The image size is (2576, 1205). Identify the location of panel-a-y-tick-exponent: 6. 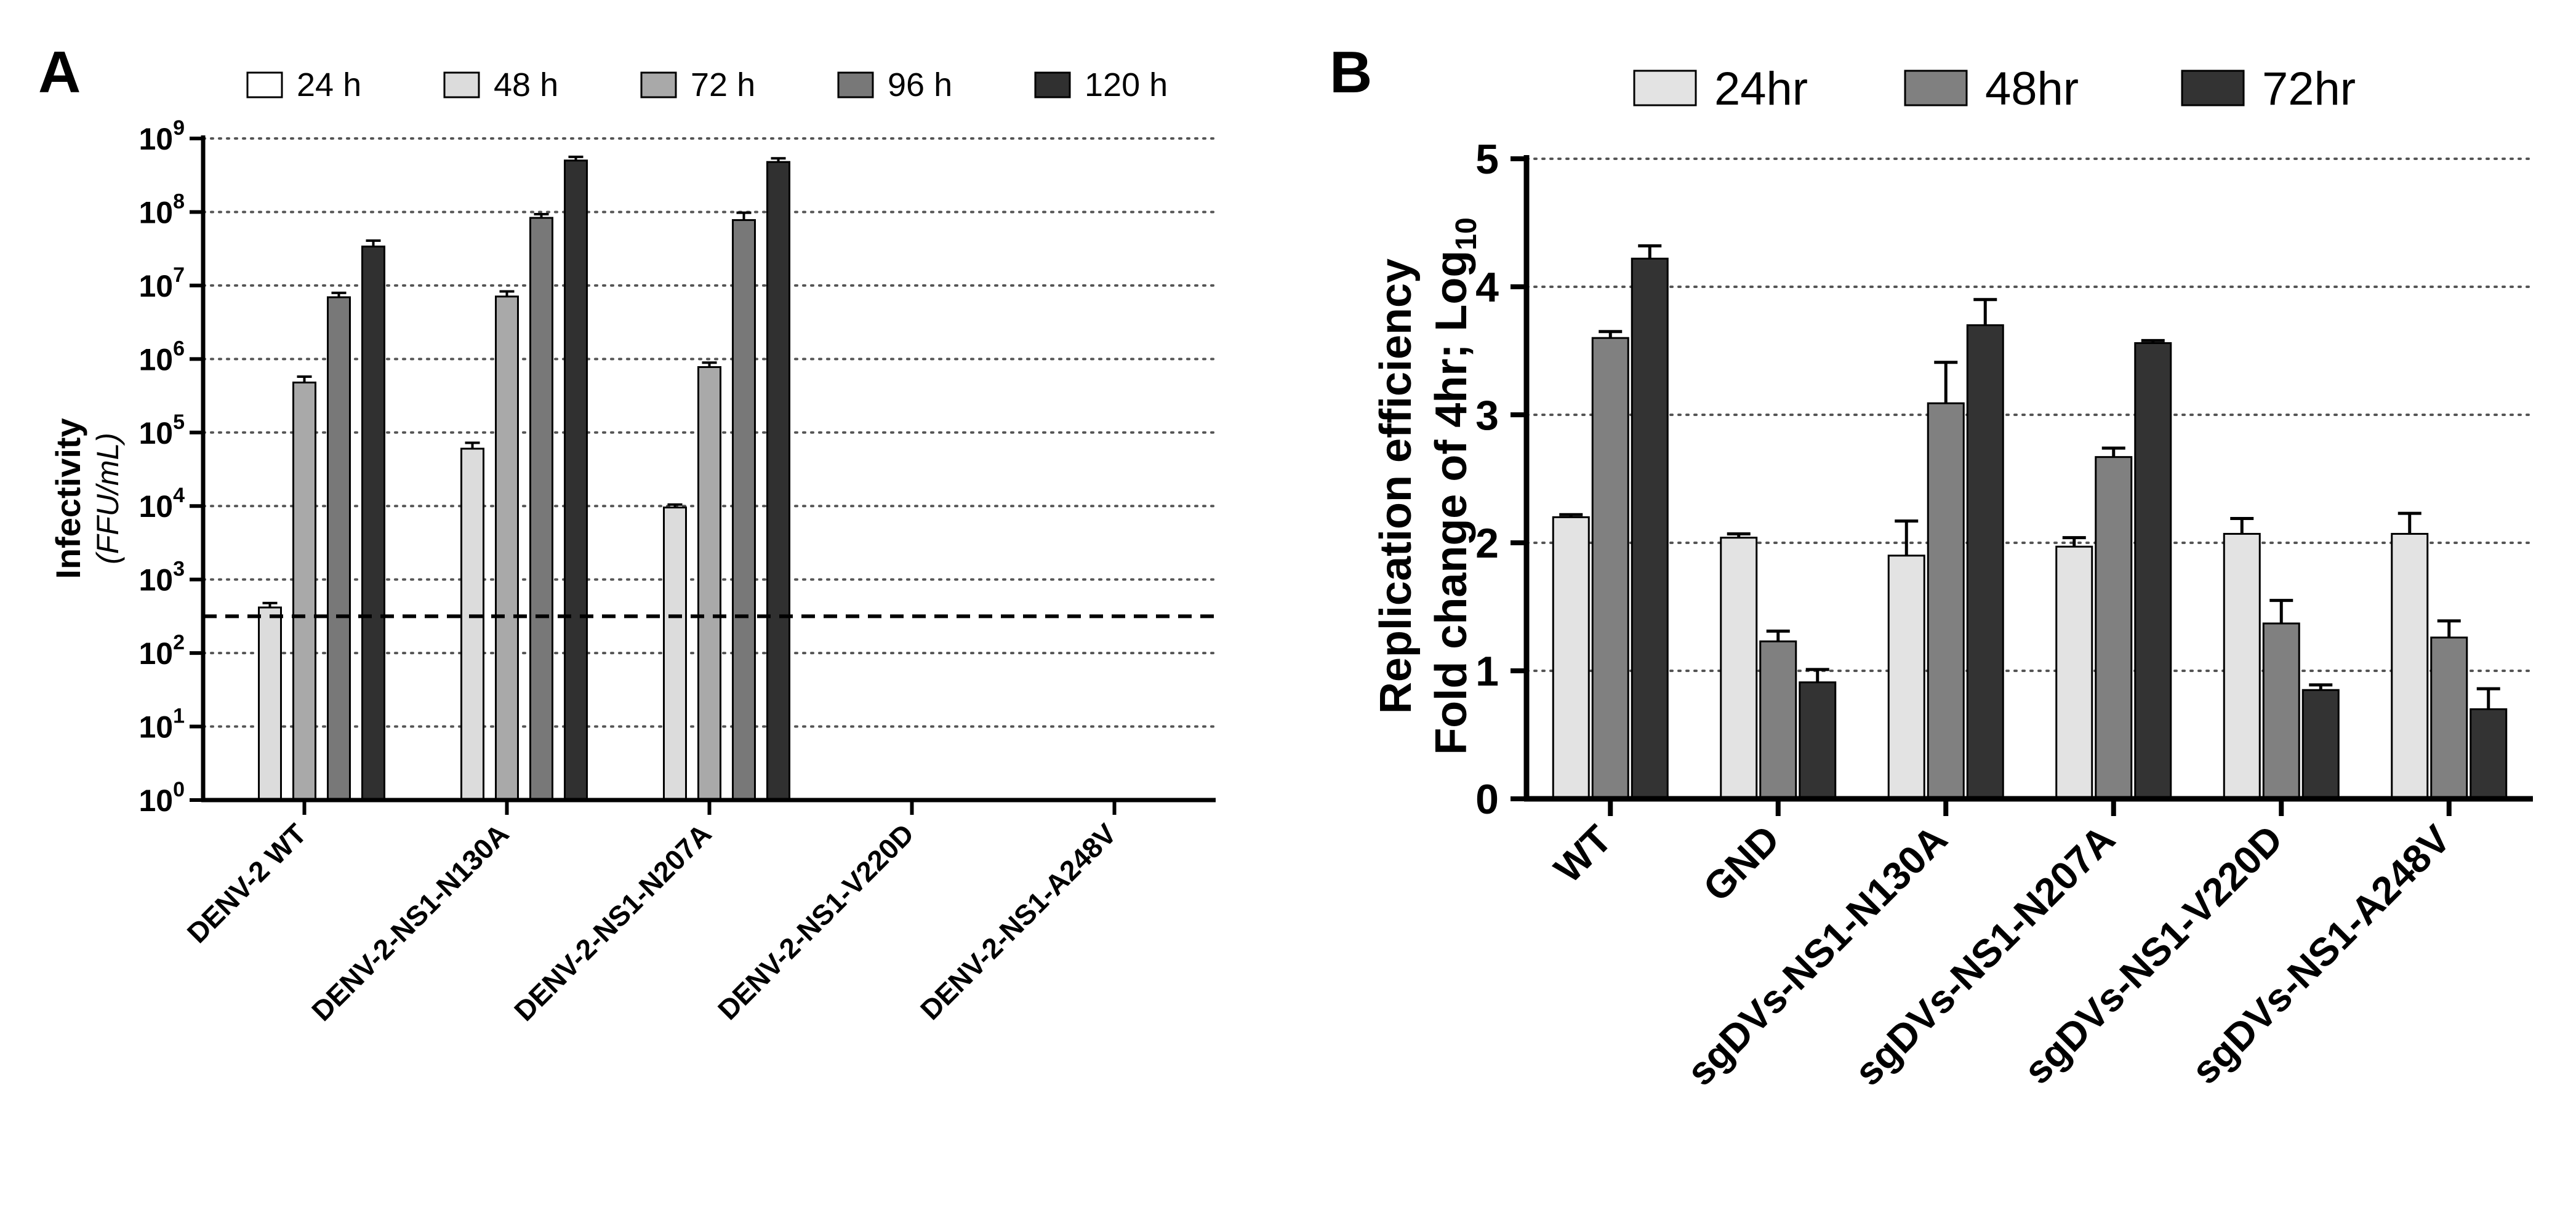
(179, 348).